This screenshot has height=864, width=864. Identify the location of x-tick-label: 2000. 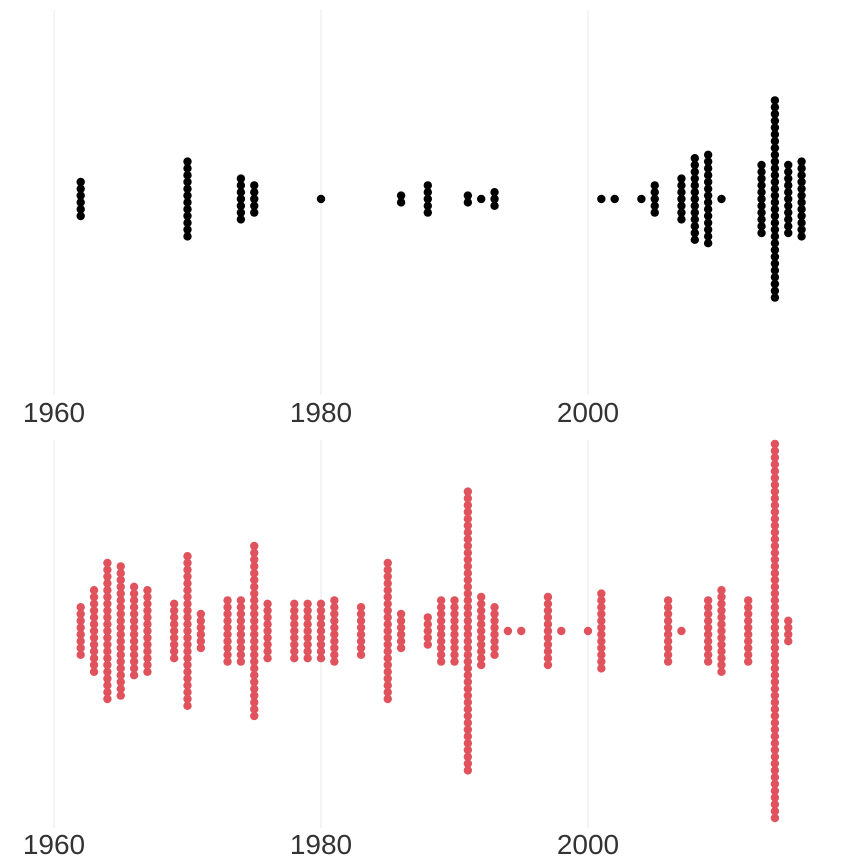
(588, 412).